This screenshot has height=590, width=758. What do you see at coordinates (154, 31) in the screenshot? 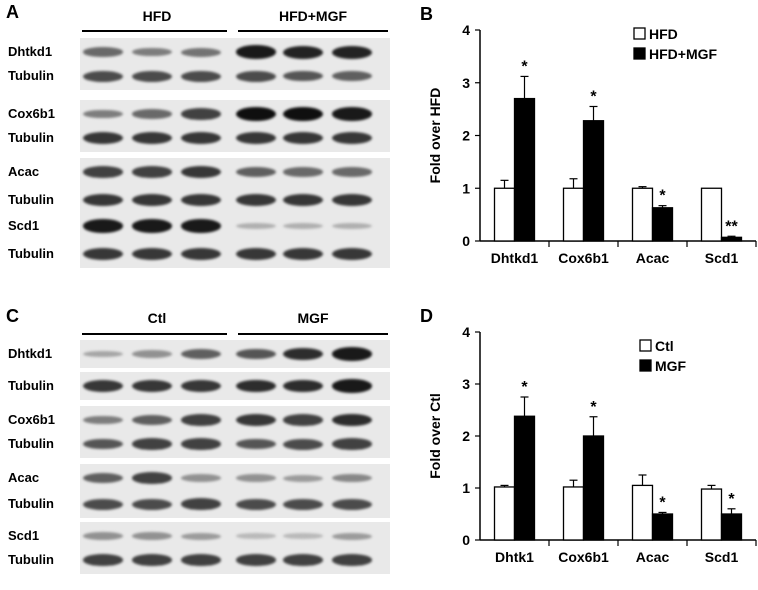
I see `blot-a-group-left-line` at bounding box center [154, 31].